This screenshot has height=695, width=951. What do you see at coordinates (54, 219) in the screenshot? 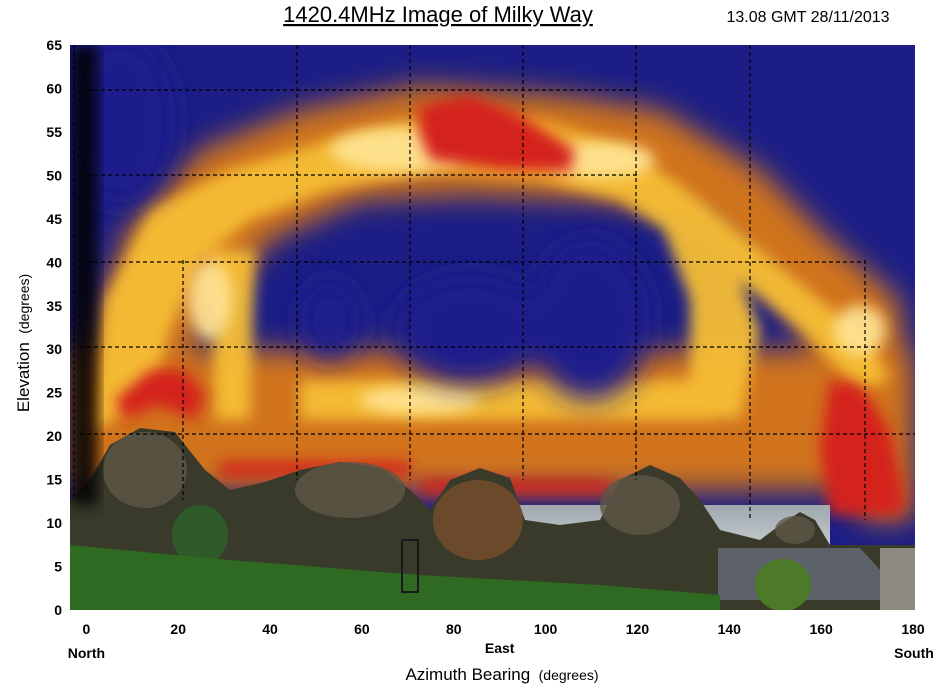
I see `y-tick-label: 45` at bounding box center [54, 219].